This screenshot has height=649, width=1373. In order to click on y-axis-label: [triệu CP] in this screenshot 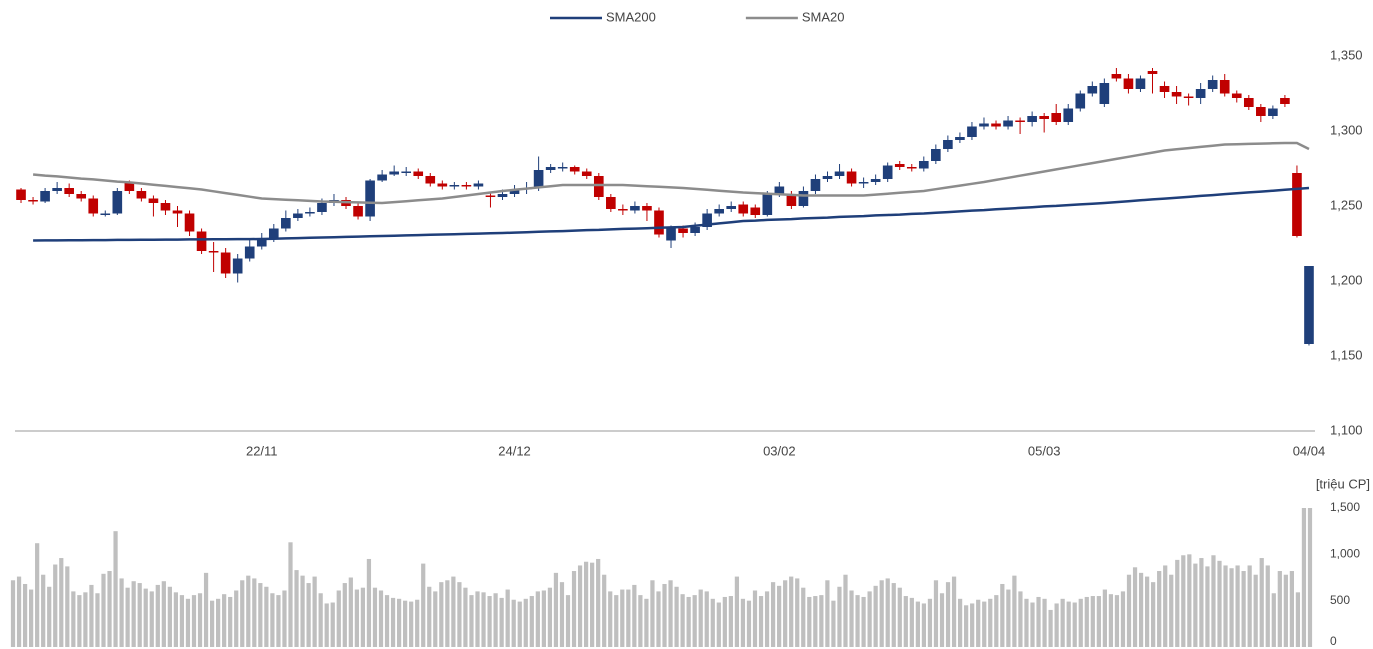, I will do `click(1343, 483)`.